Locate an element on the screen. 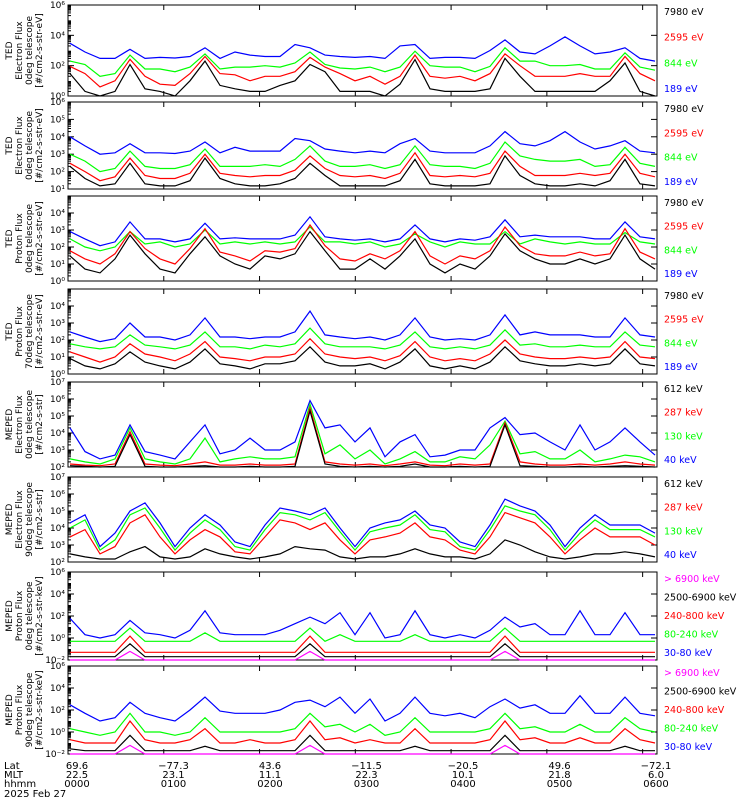 This screenshot has width=750, height=800. footer-mlt-value: 6.0 is located at coordinates (656, 775).